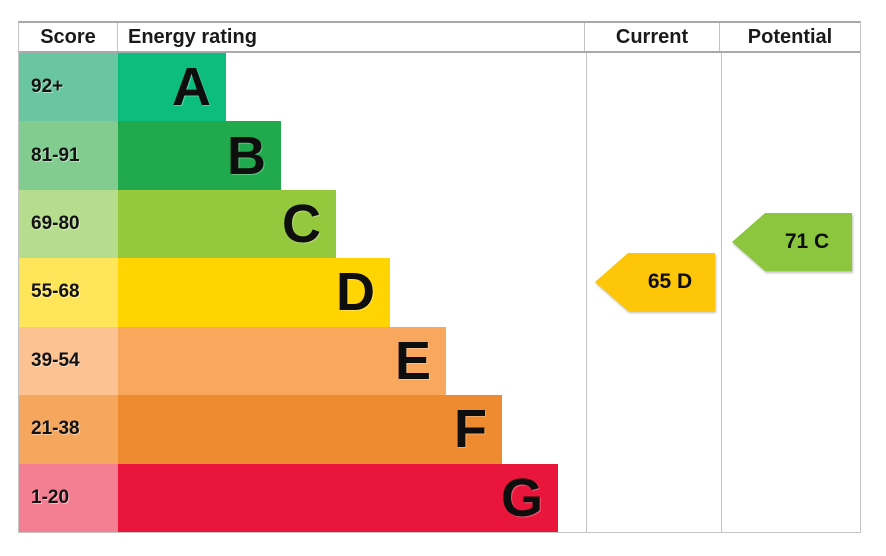 The height and width of the screenshot is (556, 886). Describe the element at coordinates (254, 292) in the screenshot. I see `band-bar: D` at that location.